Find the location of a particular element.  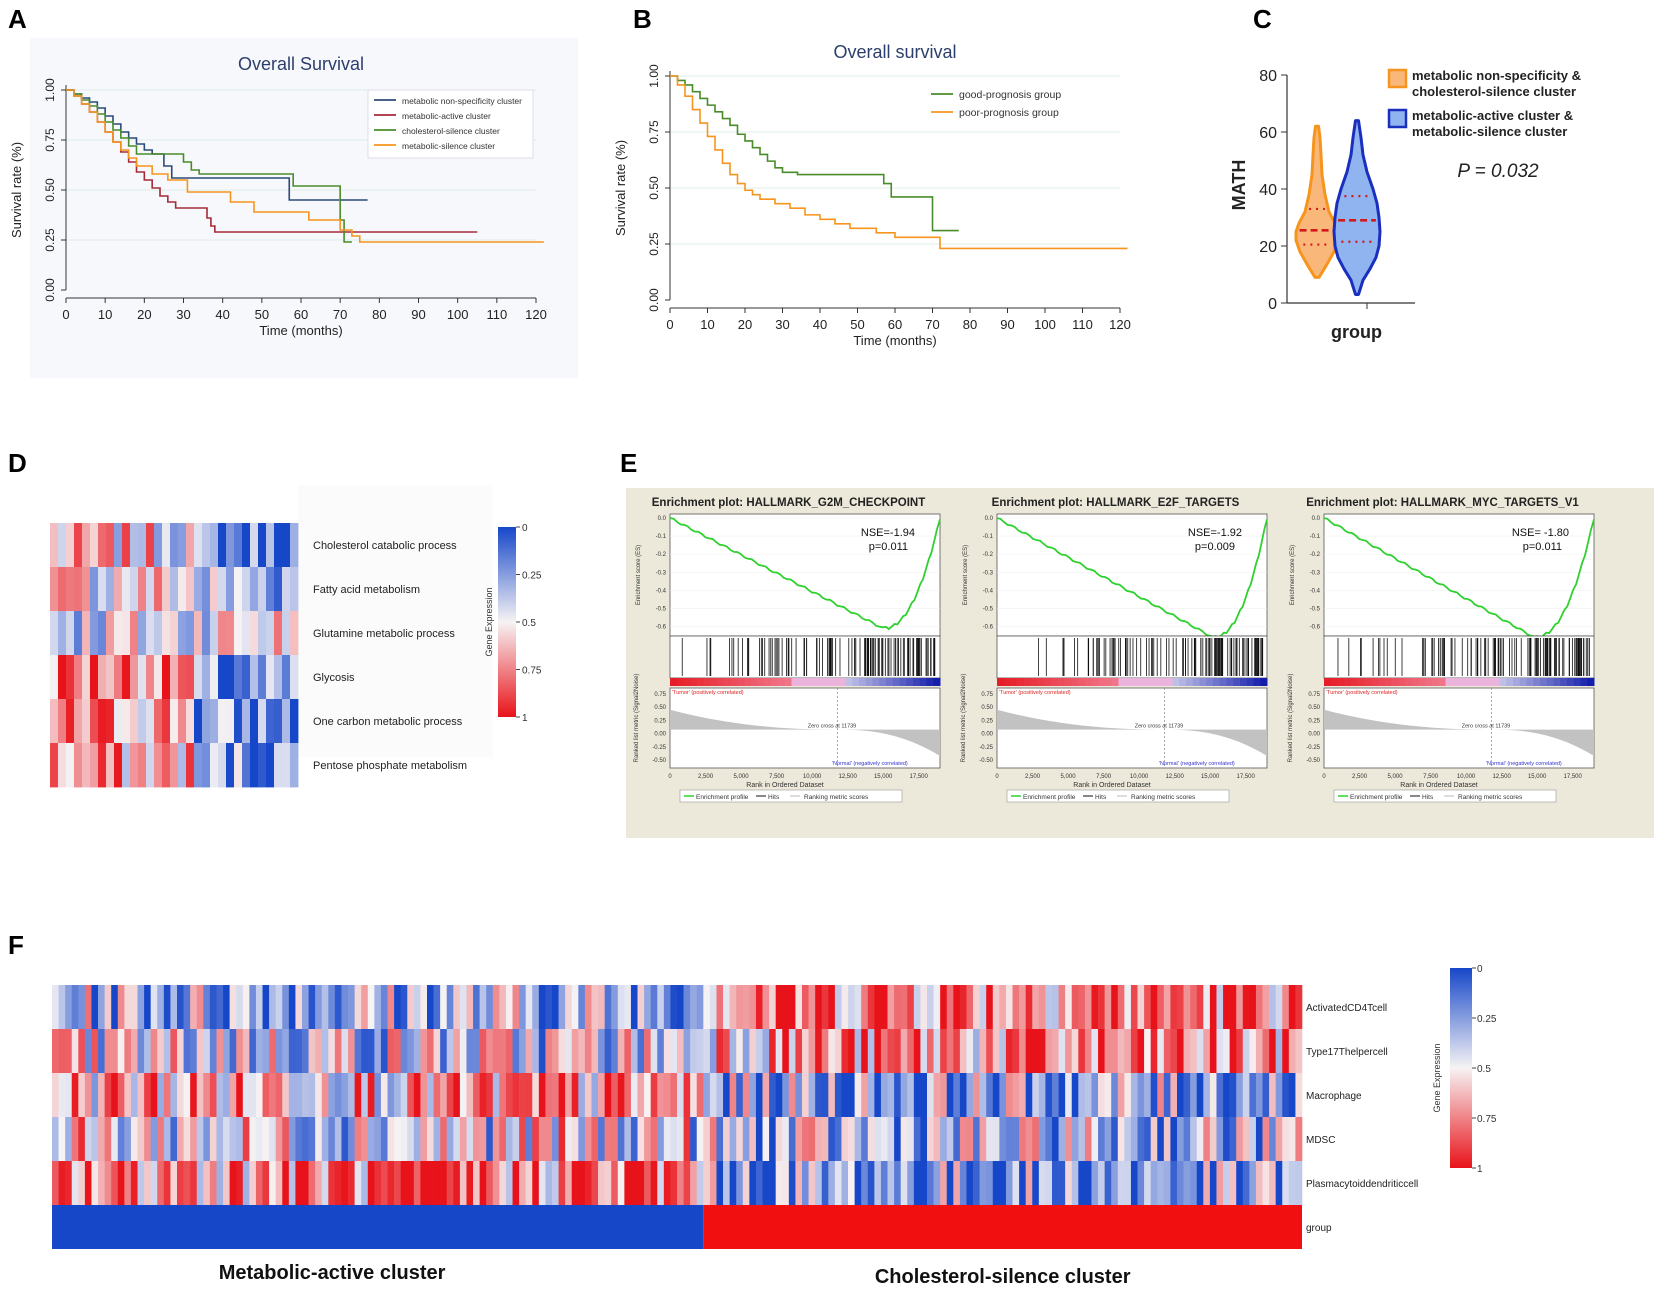

colorbar-tick-label: 1 is located at coordinates (525, 718).